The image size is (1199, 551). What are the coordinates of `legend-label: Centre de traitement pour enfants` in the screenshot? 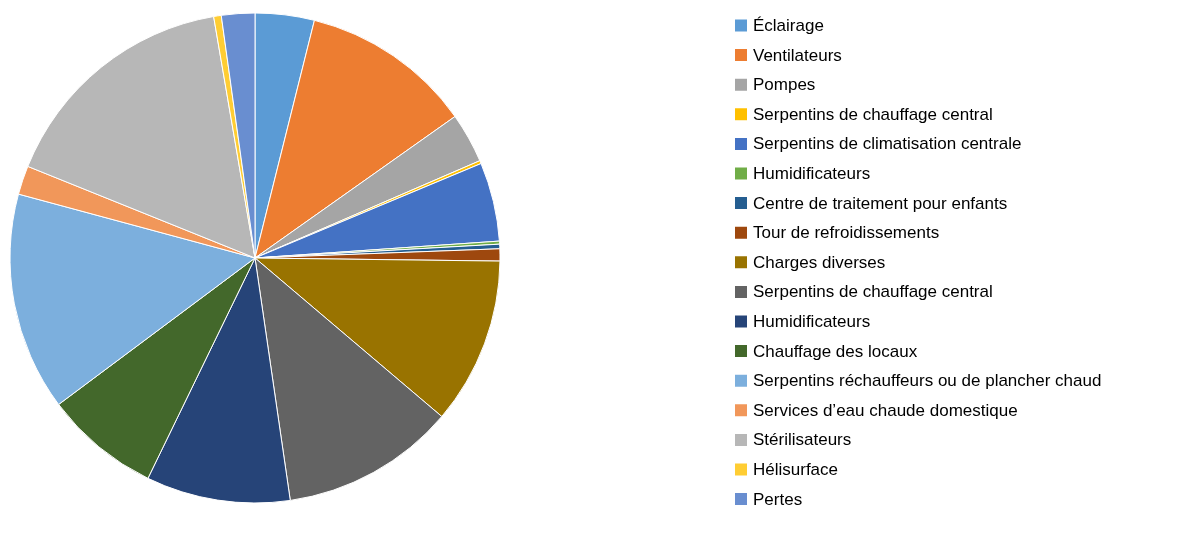 It's located at (880, 203).